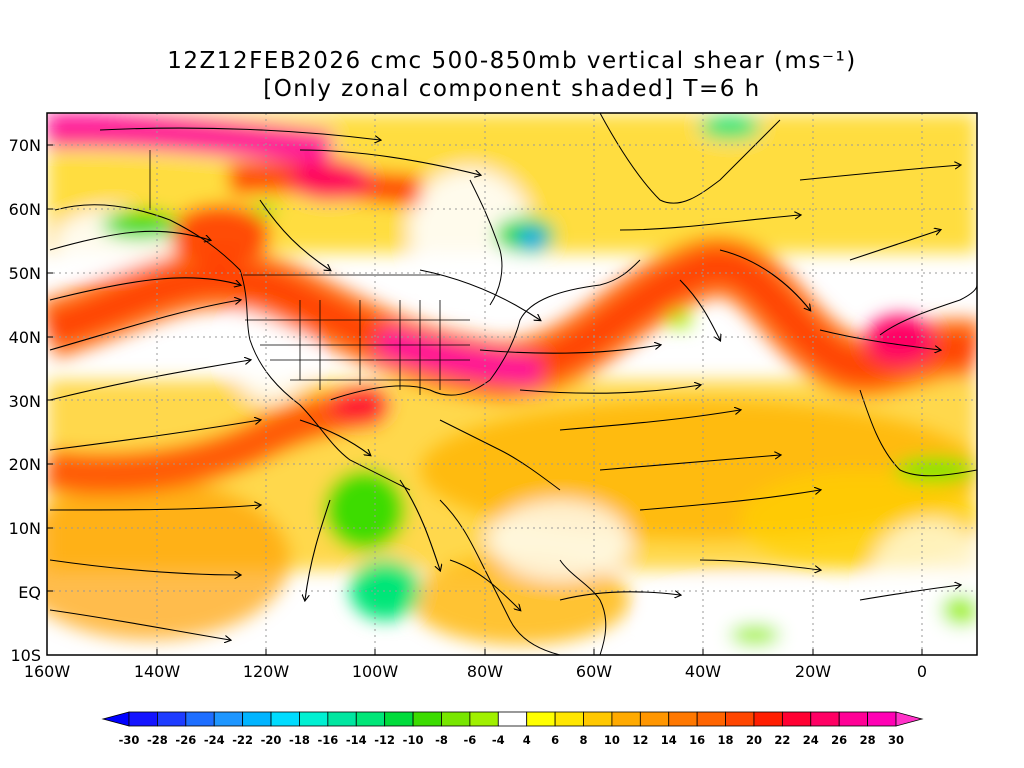 The height and width of the screenshot is (768, 1024). What do you see at coordinates (413, 740) in the screenshot?
I see `colorbar-tick-label: -10` at bounding box center [413, 740].